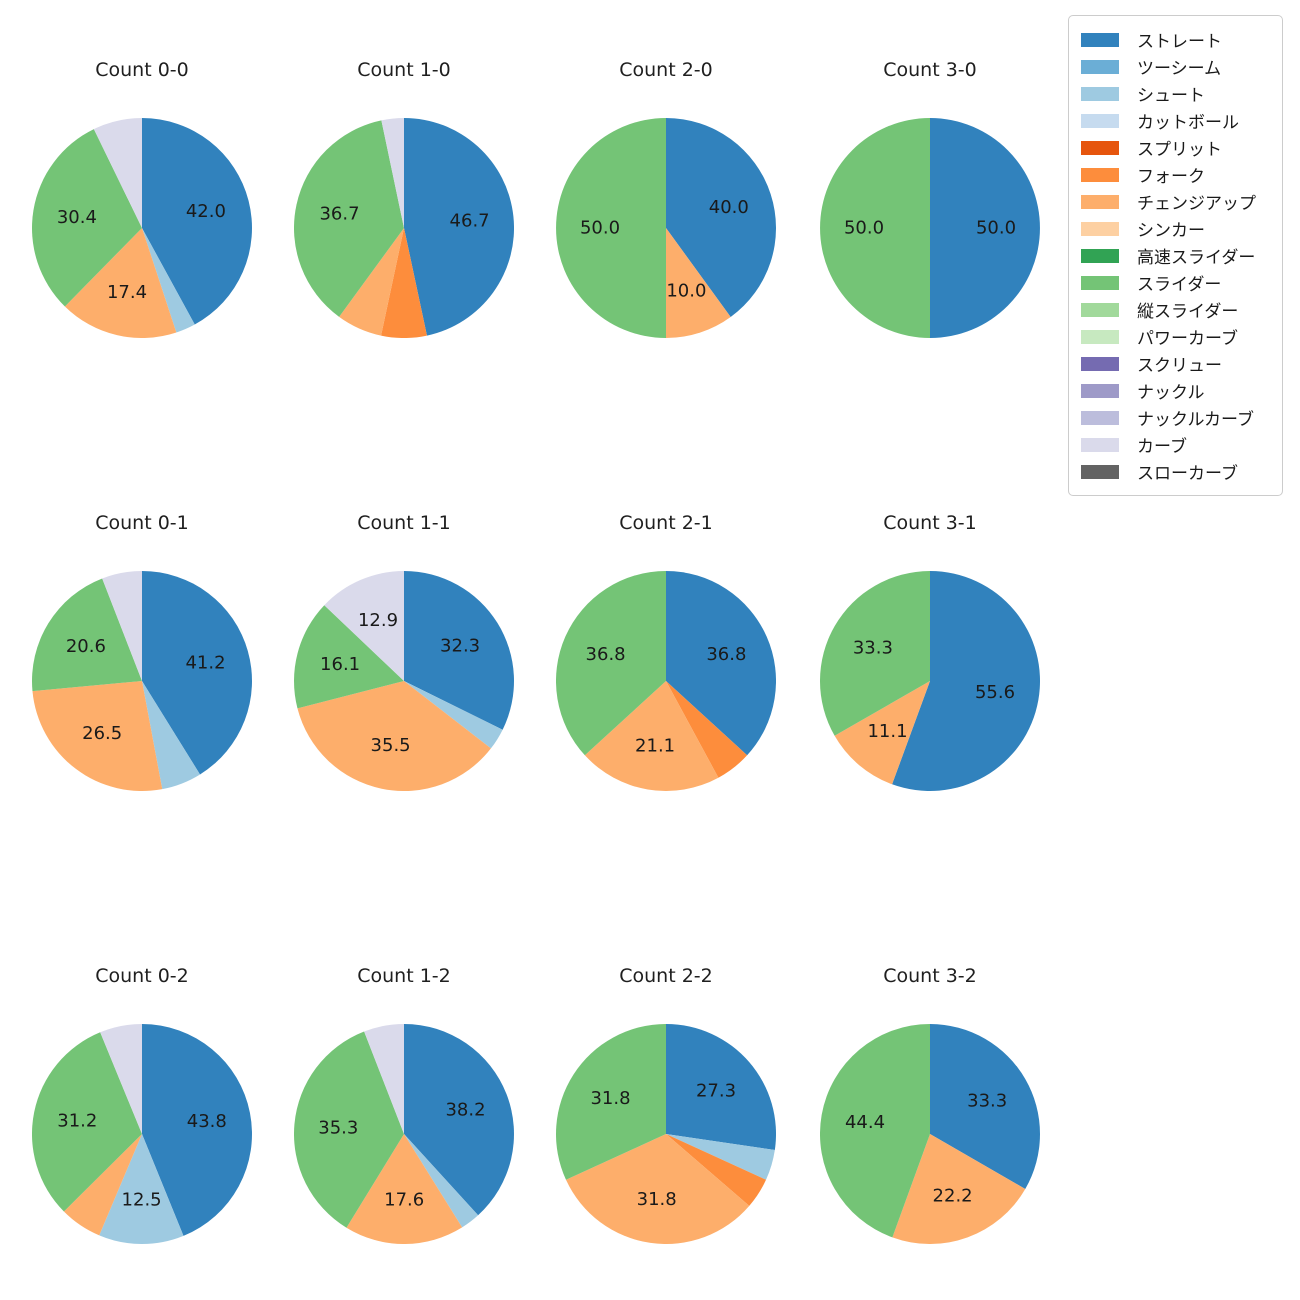 The height and width of the screenshot is (1300, 1300). I want to click on legend-item: ナックルカーブ, so click(1181, 417).